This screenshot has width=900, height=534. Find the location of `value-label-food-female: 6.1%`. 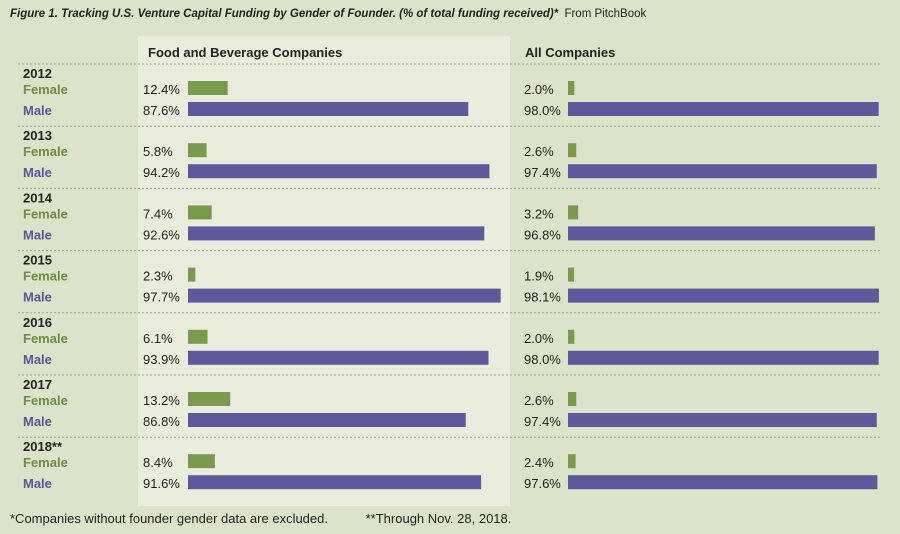

value-label-food-female: 6.1% is located at coordinates (158, 338).